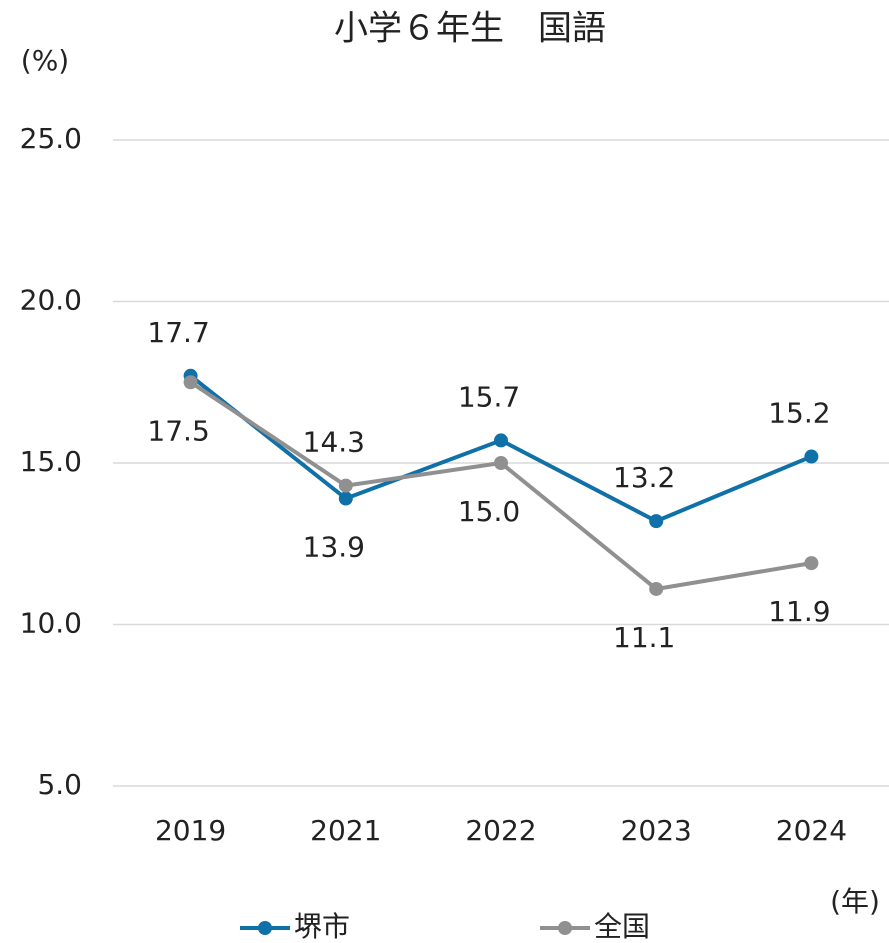 Image resolution: width=889 pixels, height=943 pixels. I want to click on y-tick-label: 25.0, so click(51, 138).